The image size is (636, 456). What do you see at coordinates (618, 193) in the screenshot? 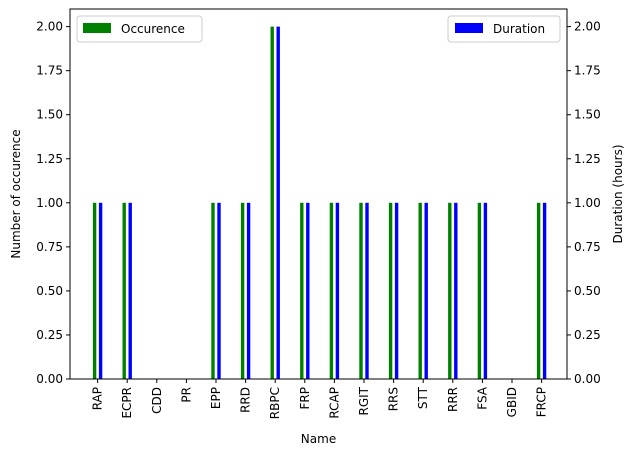
I see `right-y-axis-title: Duration (hours)` at bounding box center [618, 193].